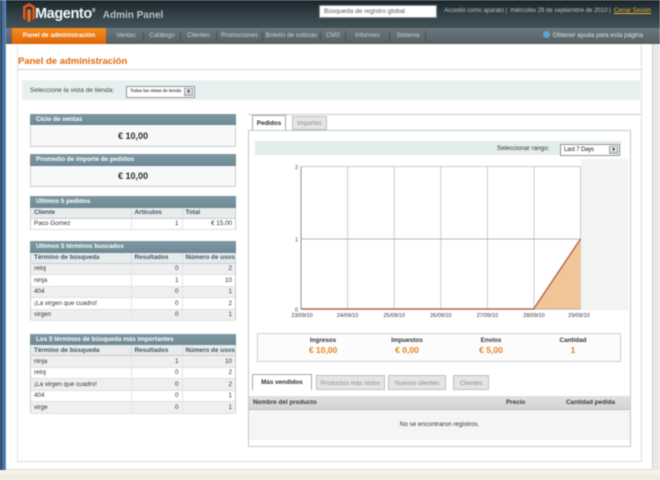 The width and height of the screenshot is (660, 480). Describe the element at coordinates (301, 316) in the screenshot. I see `svg-text: 23/09/10` at that location.